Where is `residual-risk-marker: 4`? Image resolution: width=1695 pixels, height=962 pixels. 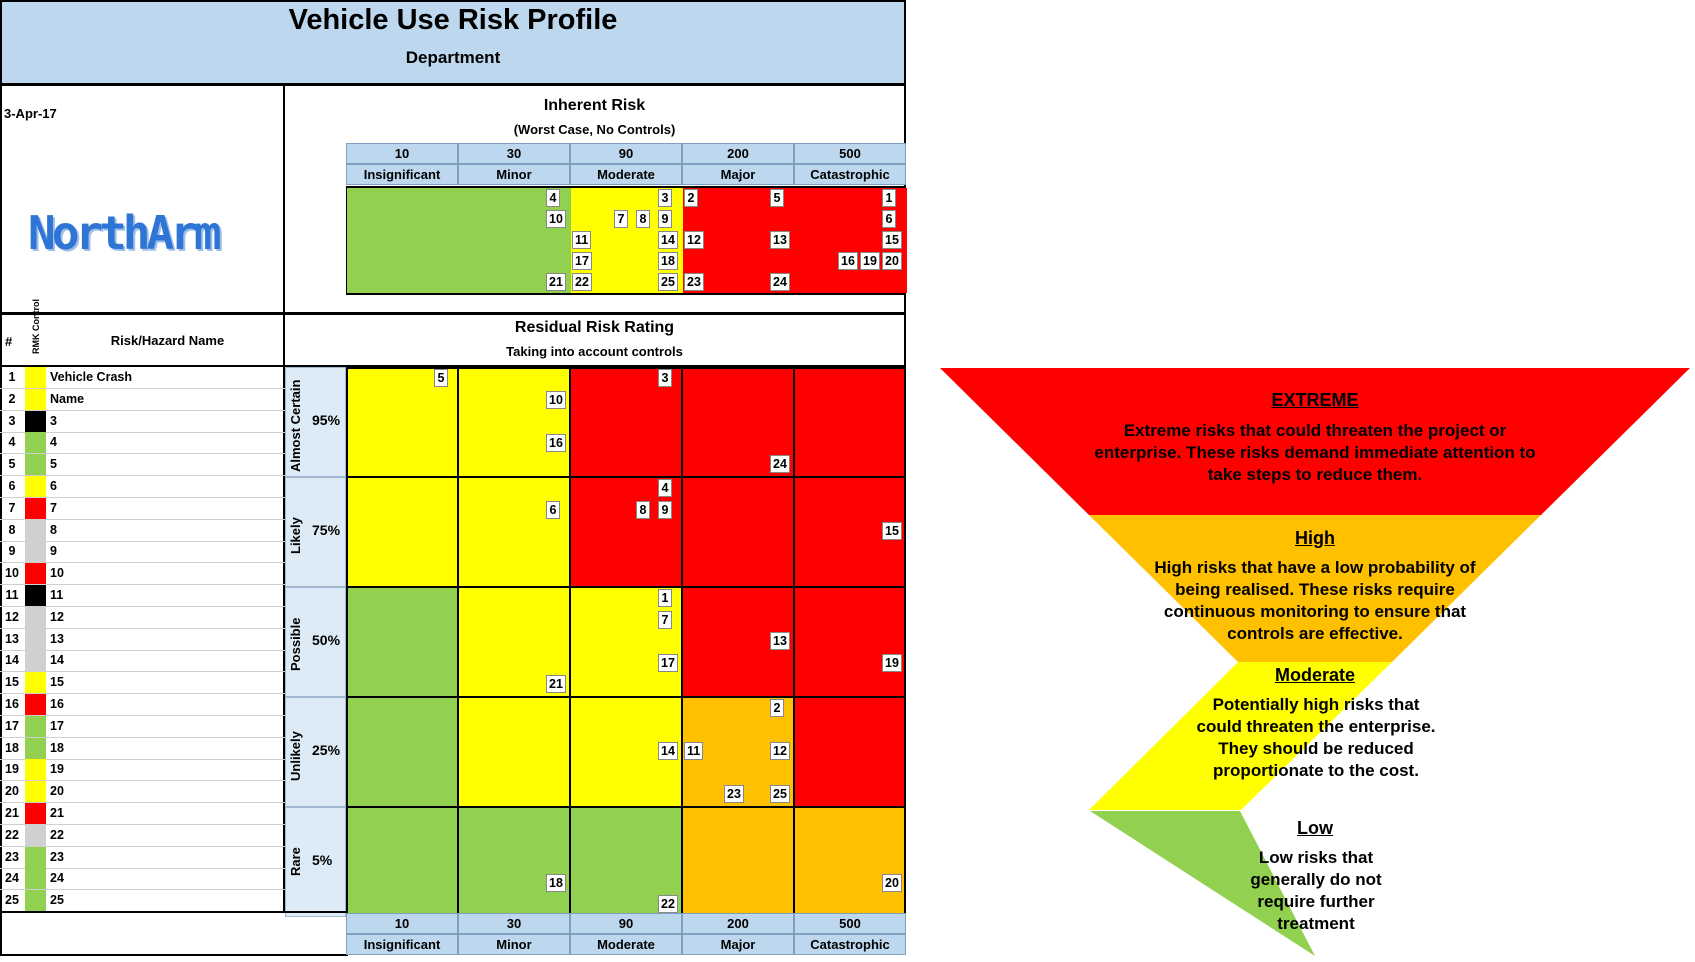 residual-risk-marker: 4 is located at coordinates (665, 488).